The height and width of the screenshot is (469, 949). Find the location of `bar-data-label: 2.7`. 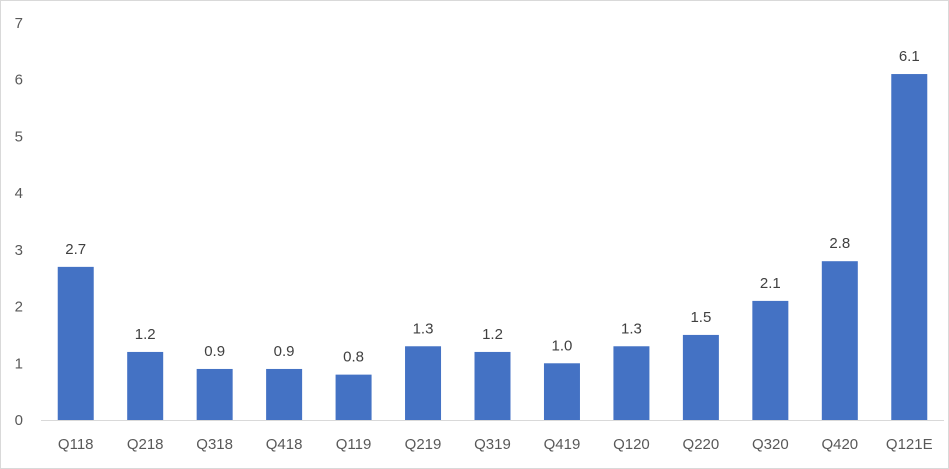

bar-data-label: 2.7 is located at coordinates (75, 249).